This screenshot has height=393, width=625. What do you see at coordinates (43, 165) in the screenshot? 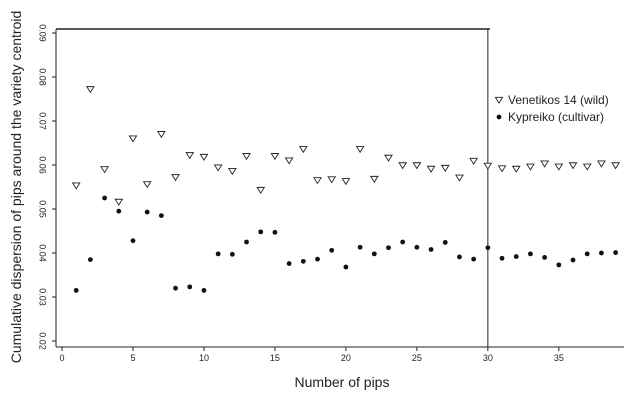
I see `y-tick-label: 0.06` at bounding box center [43, 165].